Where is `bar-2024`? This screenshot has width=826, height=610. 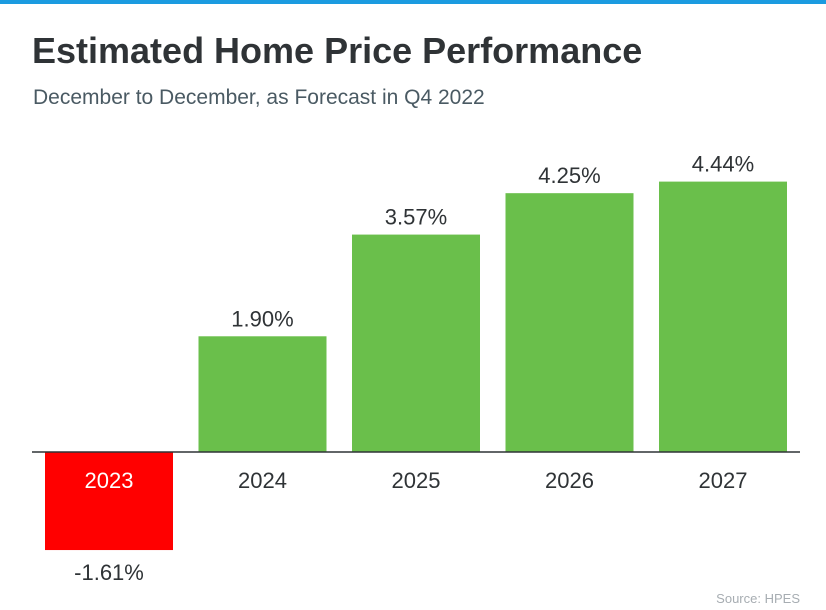 bar-2024 is located at coordinates (262, 394).